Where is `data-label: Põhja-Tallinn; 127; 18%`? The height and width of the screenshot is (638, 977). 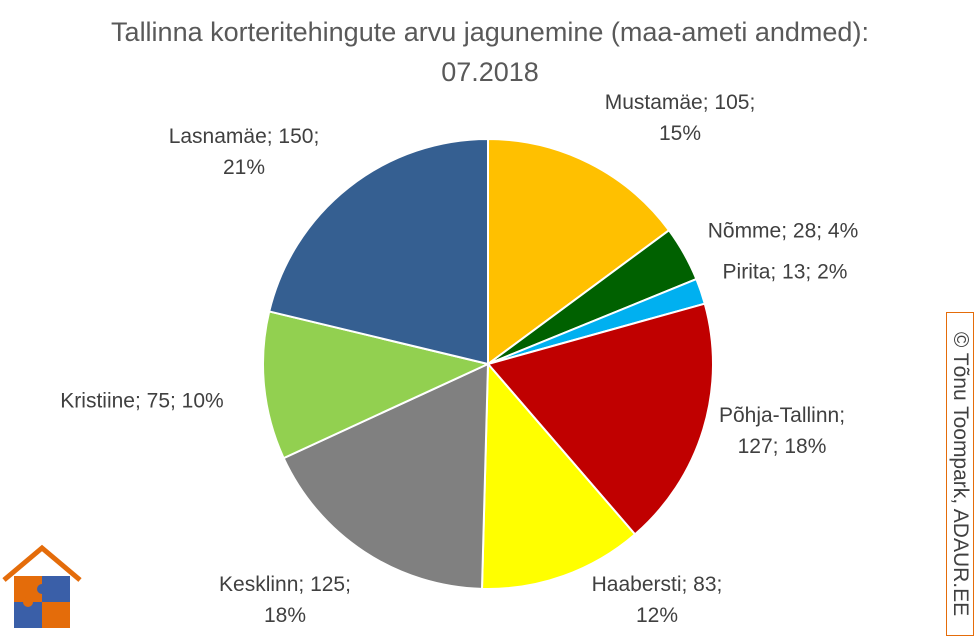 data-label: Põhja-Tallinn; 127; 18% is located at coordinates (782, 431).